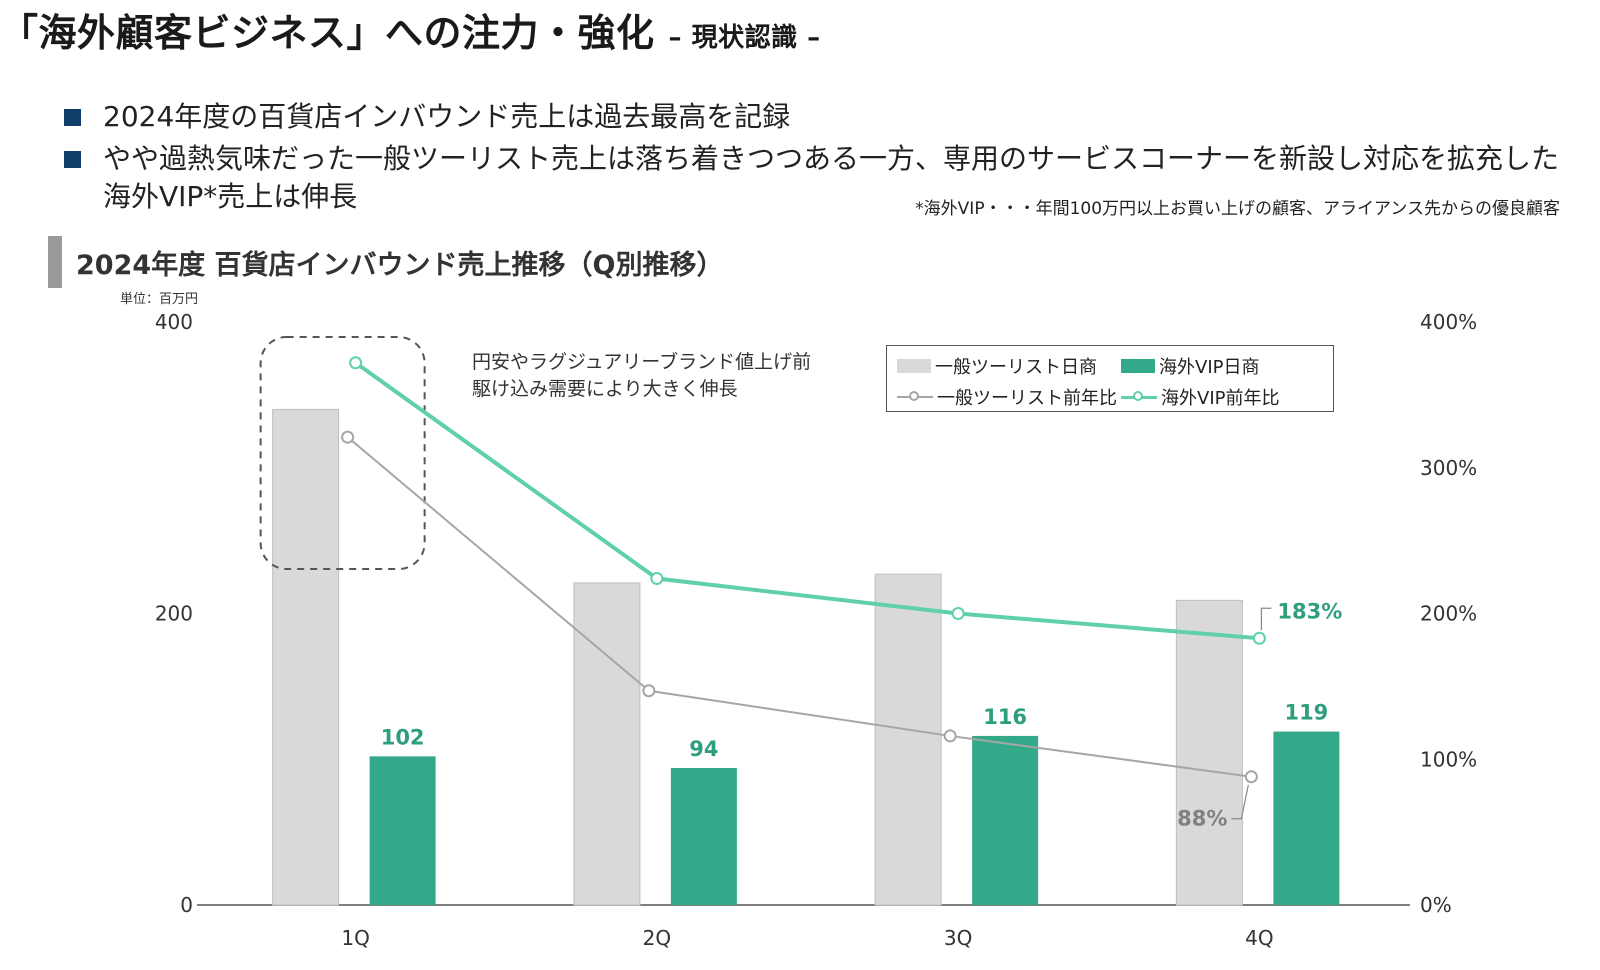 This screenshot has height=970, width=1600. Describe the element at coordinates (1448, 759) in the screenshot. I see `y-right-tick-label: 100%` at that location.